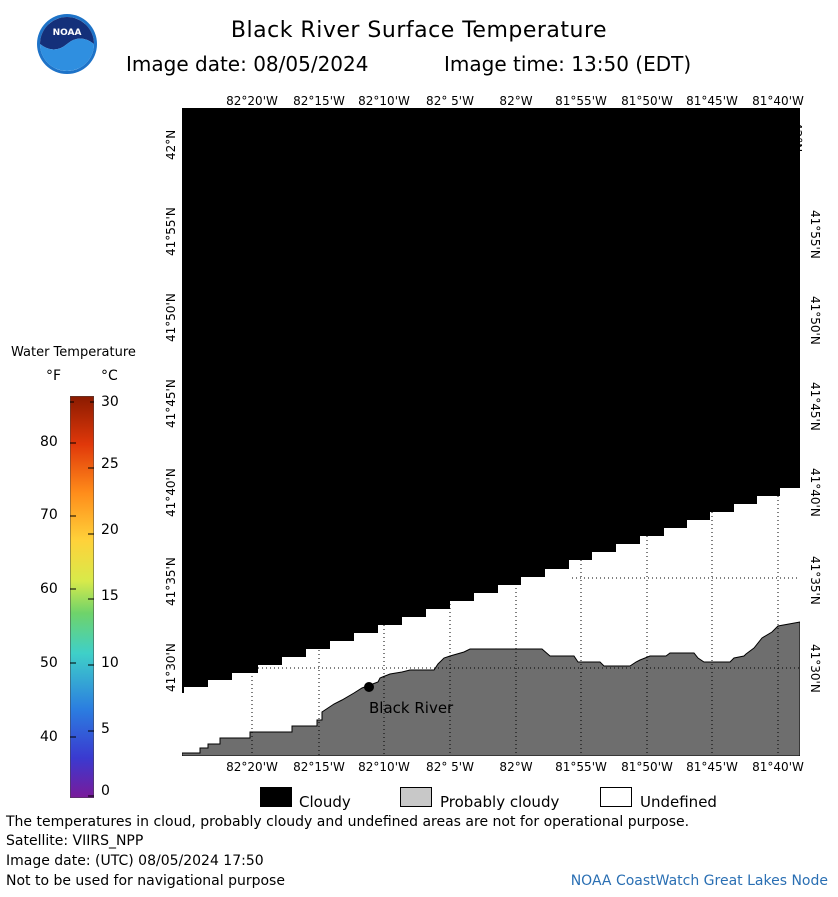  What do you see at coordinates (109, 376) in the screenshot?
I see `colorbar-unit-c: °C` at bounding box center [109, 376].